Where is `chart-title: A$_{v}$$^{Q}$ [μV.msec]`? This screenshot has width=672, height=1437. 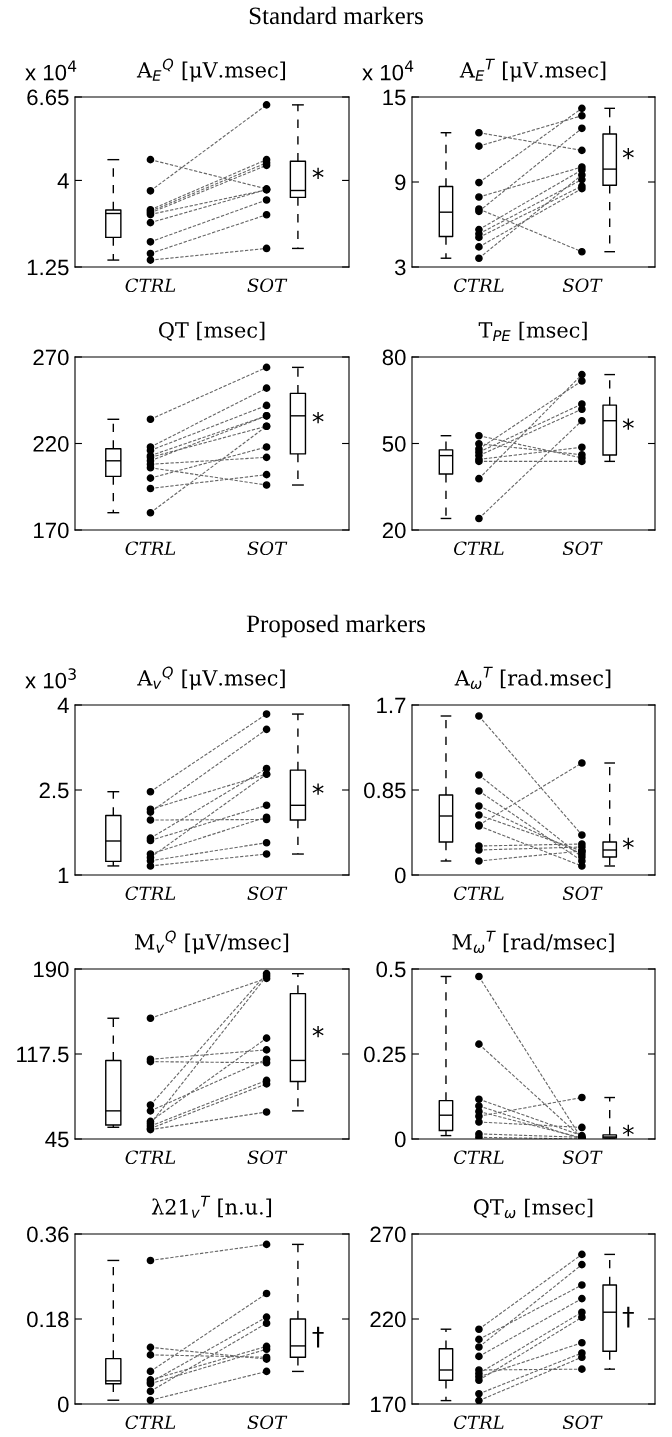 chart-title: A$_{v}$$^{Q}$ [μV.msec] is located at coordinates (211, 678).